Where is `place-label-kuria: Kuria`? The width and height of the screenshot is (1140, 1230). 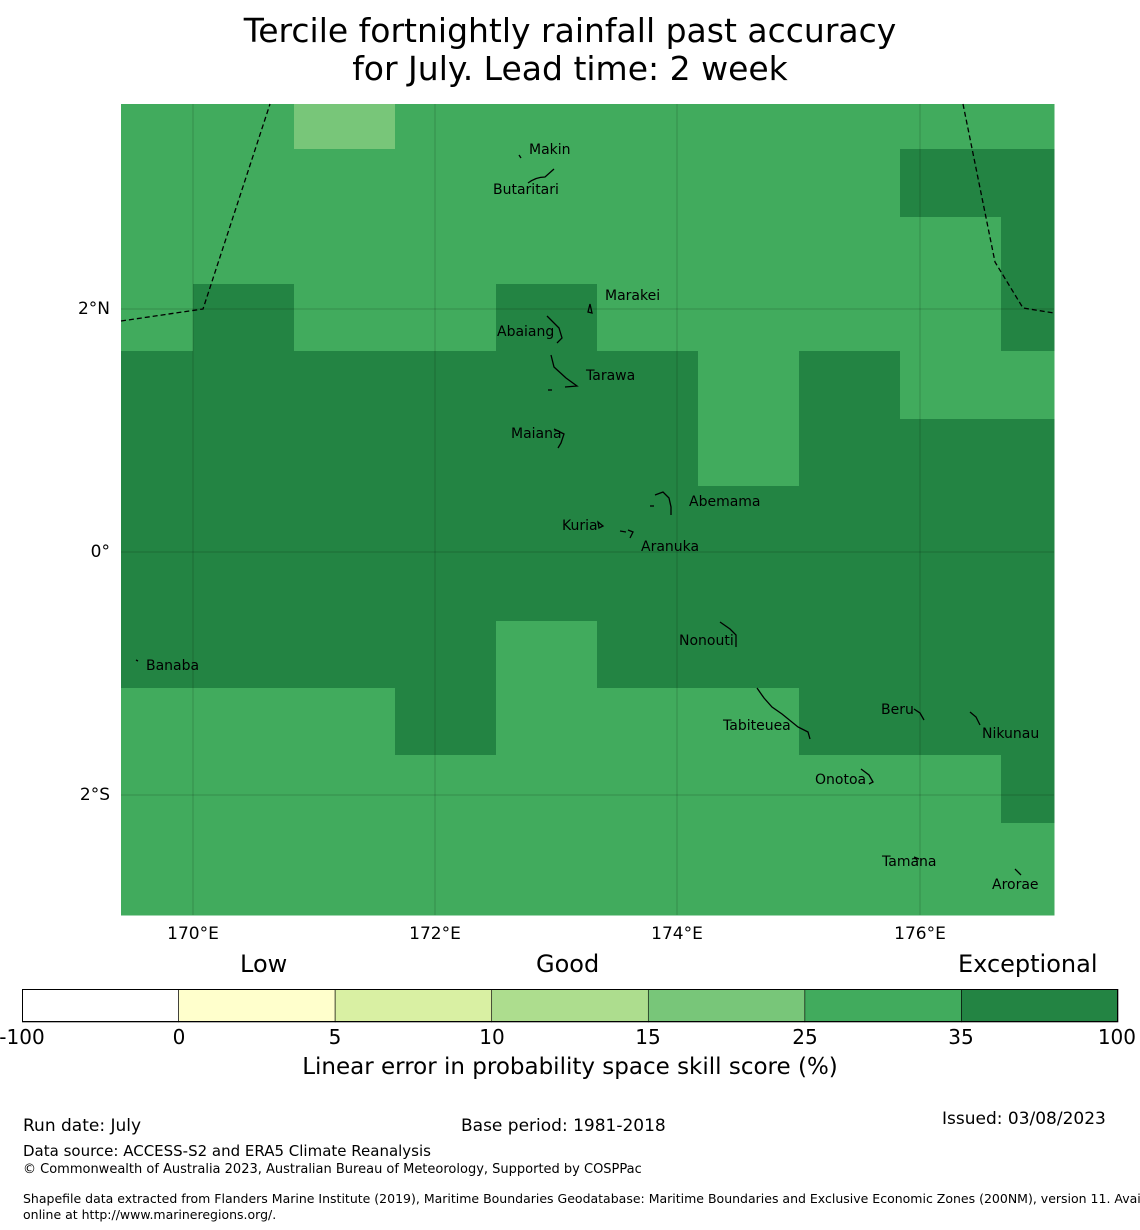
place-label-kuria: Kuria is located at coordinates (580, 526).